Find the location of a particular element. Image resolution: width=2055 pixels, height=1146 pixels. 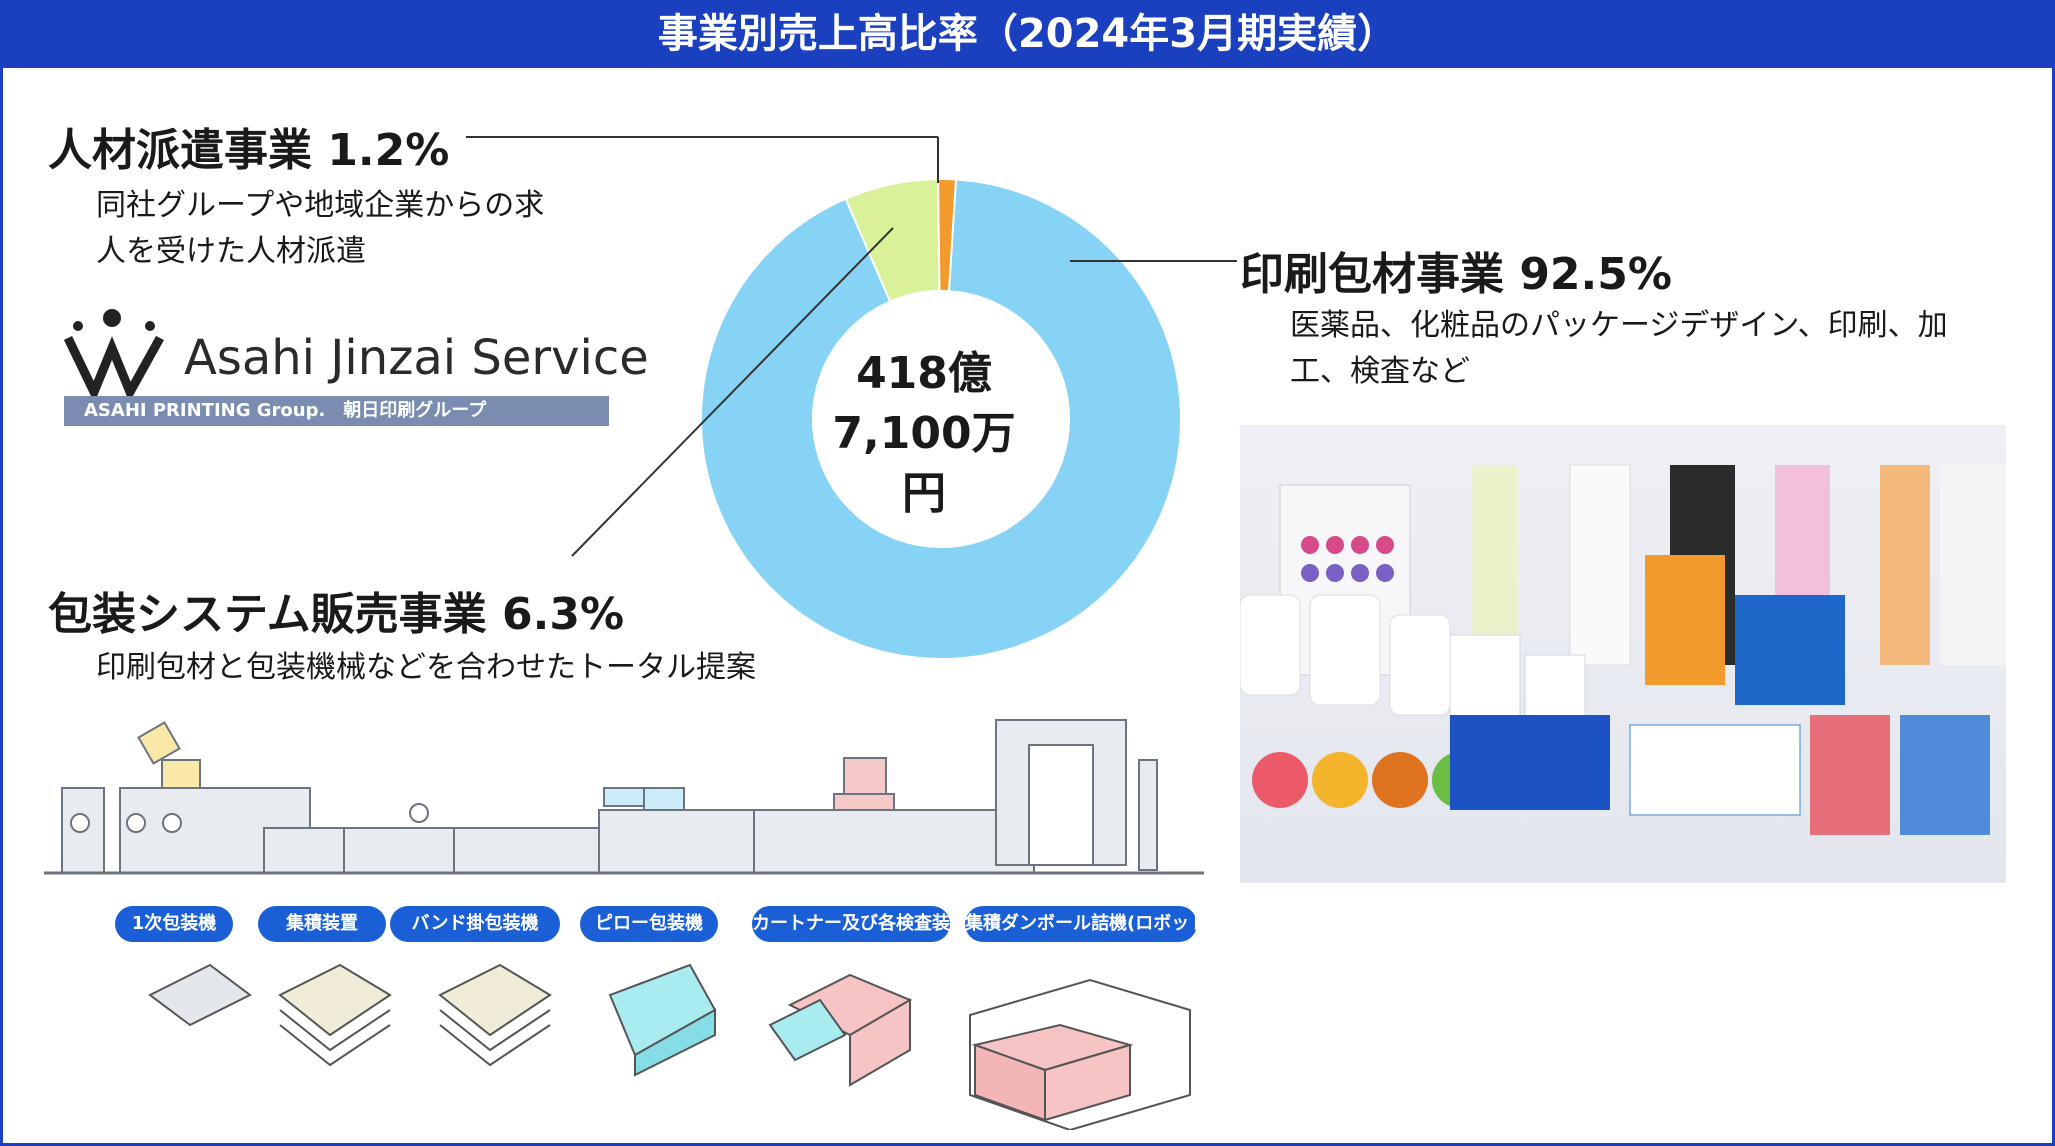

staffing-desc-line-1: 同社グループや地域企業からの求 is located at coordinates (320, 205).